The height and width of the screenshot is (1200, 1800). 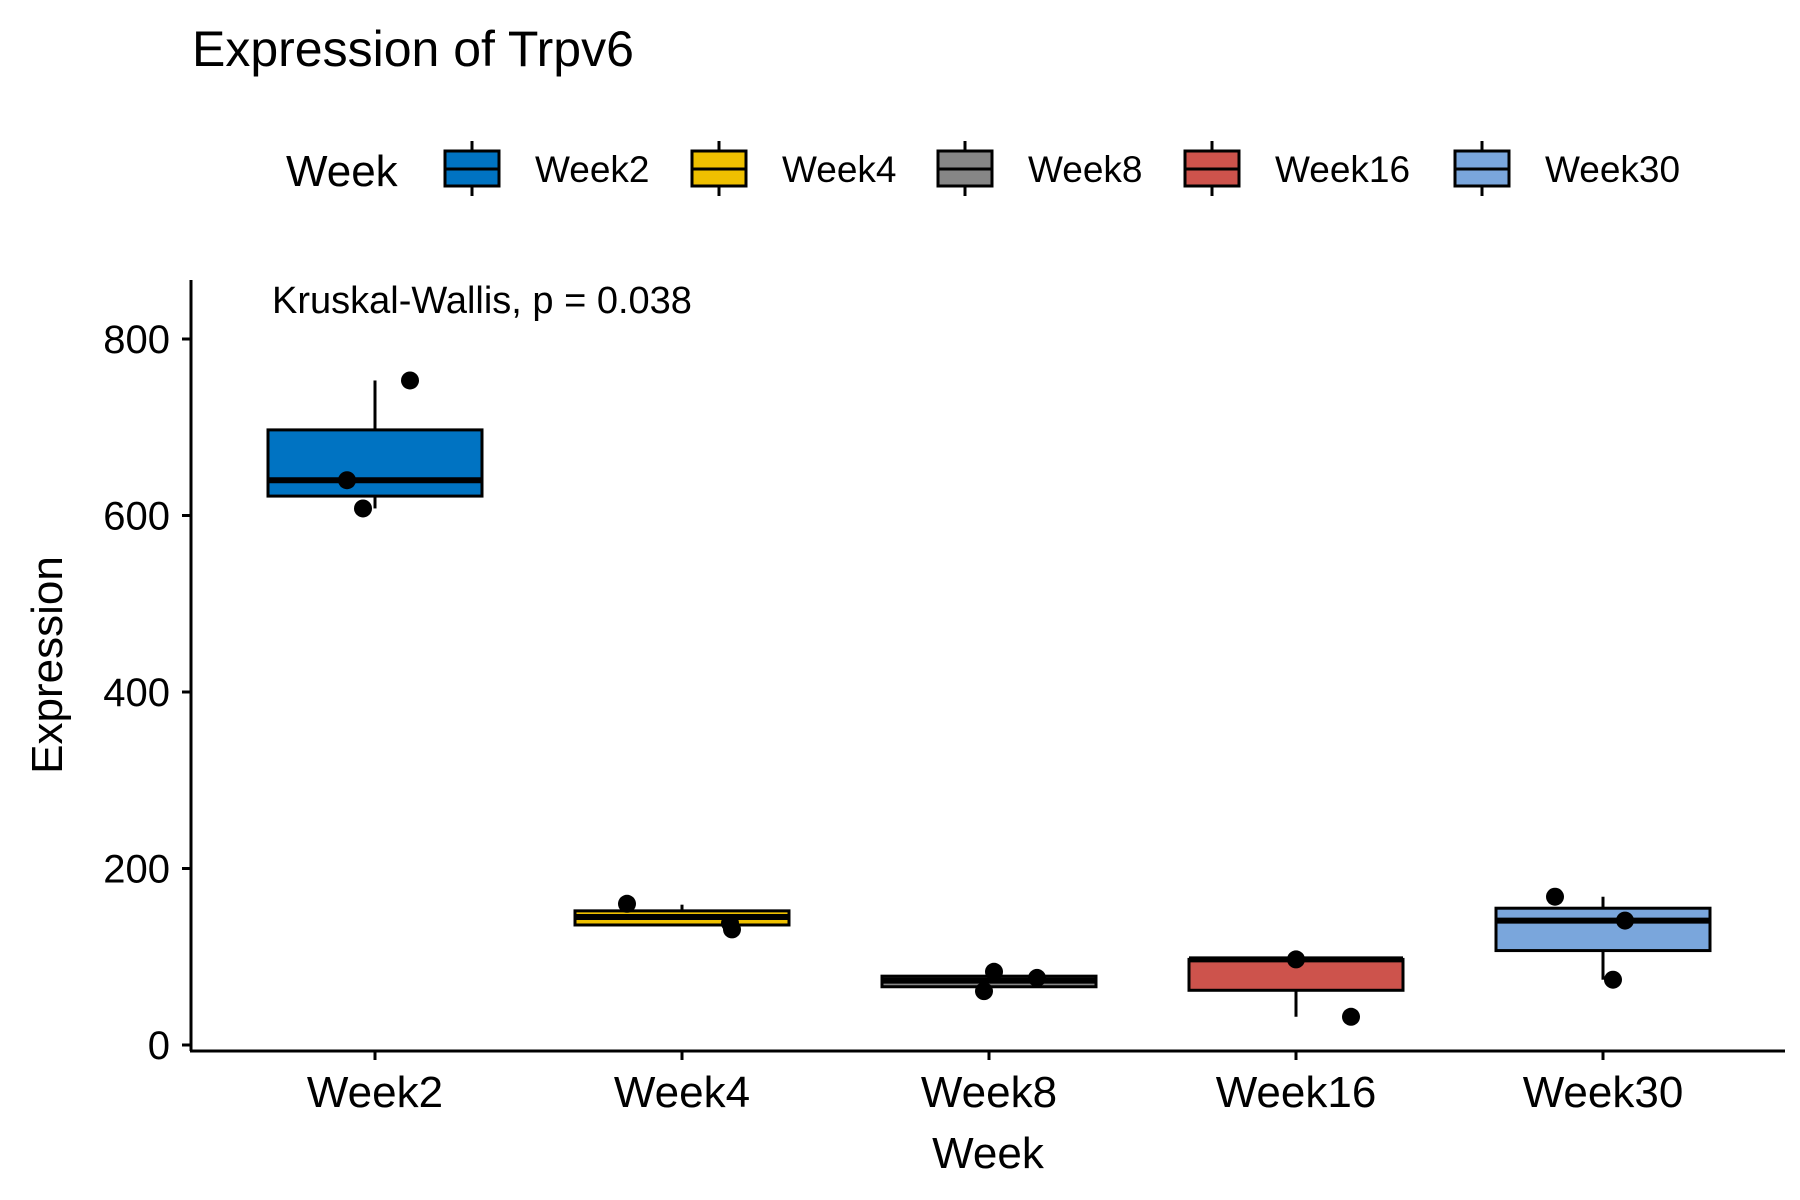 I want to click on kruskal-wallis-annotation: Kruskal-Wallis, p = 0.038, so click(x=482, y=301).